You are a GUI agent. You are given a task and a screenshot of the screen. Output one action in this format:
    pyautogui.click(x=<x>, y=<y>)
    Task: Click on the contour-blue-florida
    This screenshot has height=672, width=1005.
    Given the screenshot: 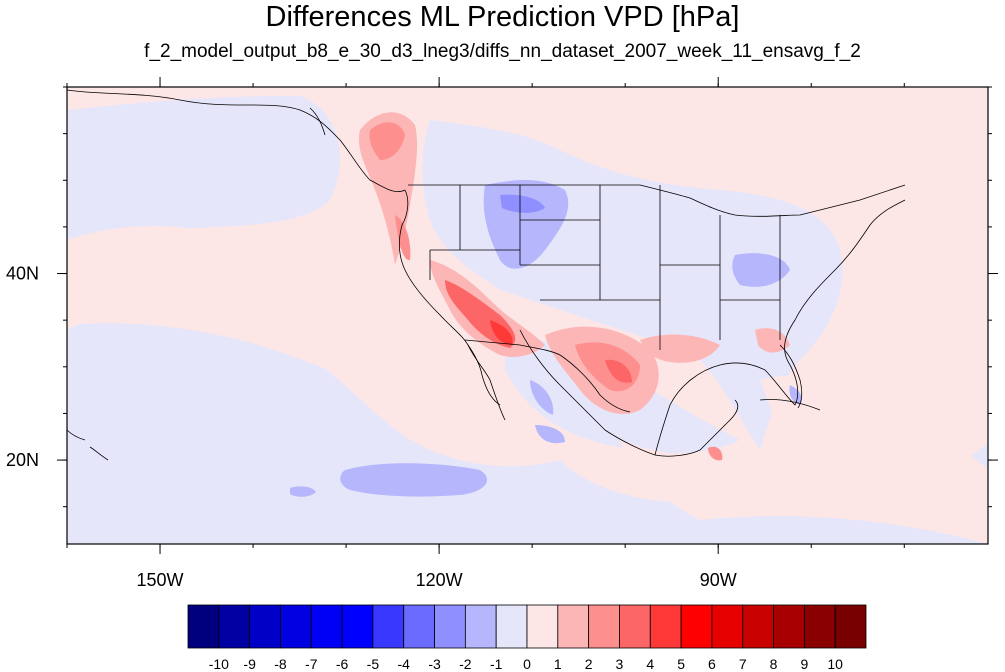 What is the action you would take?
    pyautogui.click(x=795, y=395)
    